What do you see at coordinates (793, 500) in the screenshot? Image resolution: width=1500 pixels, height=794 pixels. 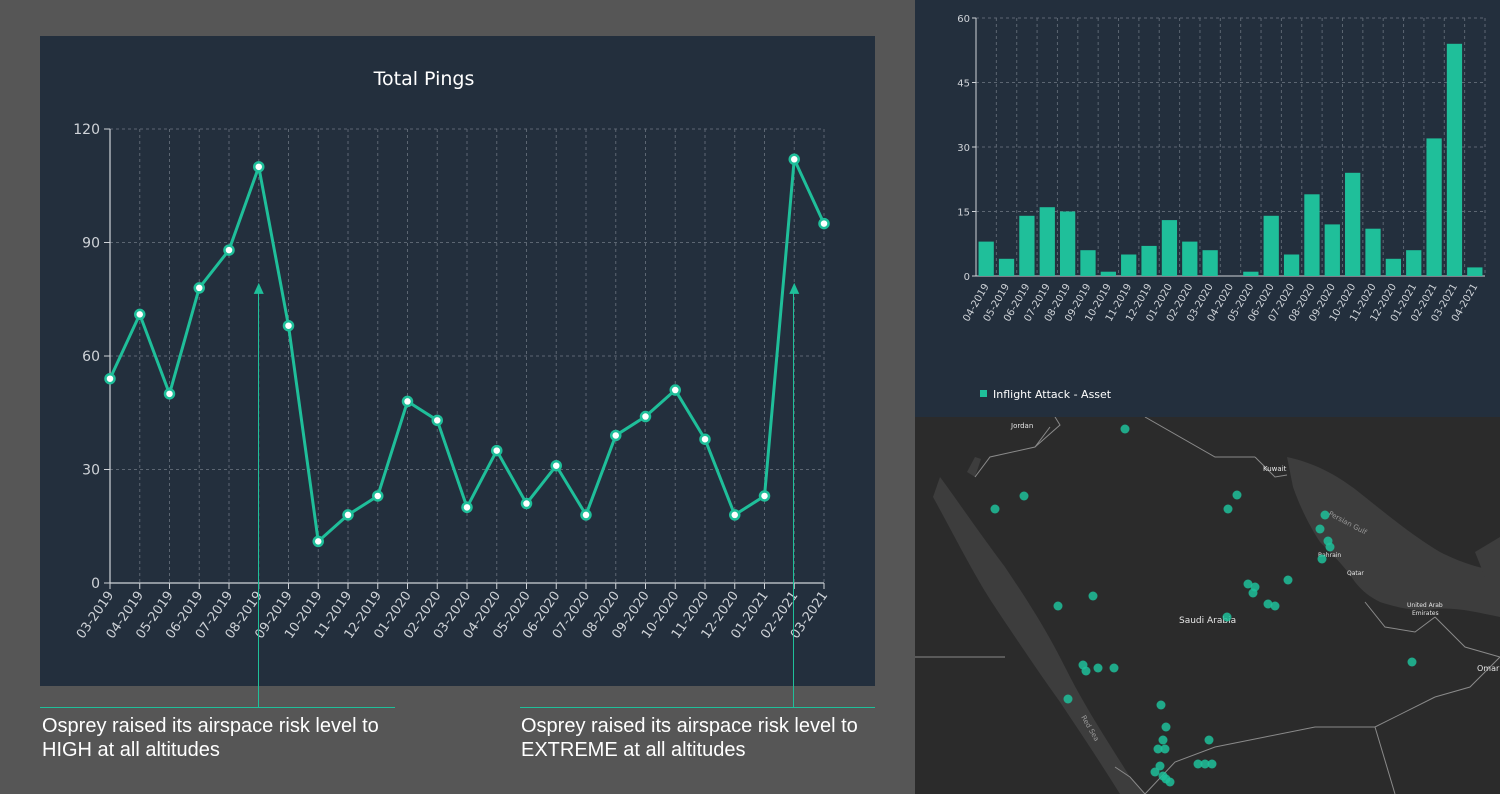 I see `extreme-risk-marker-line` at bounding box center [793, 500].